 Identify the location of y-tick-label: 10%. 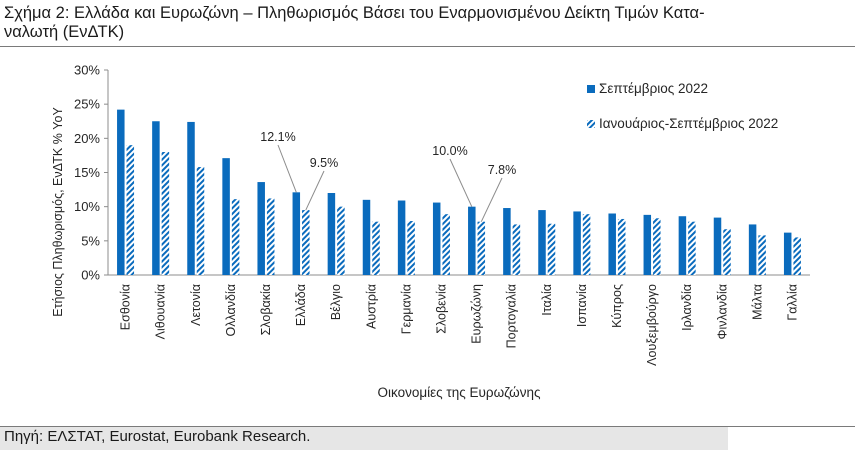
(87, 206).